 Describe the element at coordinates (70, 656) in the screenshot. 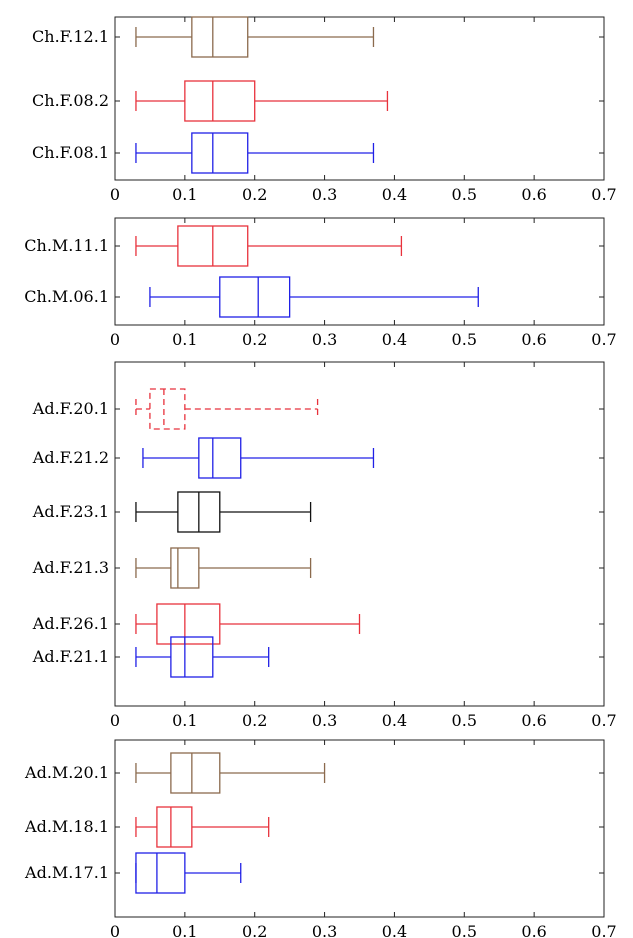

I see `category-label: Ad.F.21.1` at that location.